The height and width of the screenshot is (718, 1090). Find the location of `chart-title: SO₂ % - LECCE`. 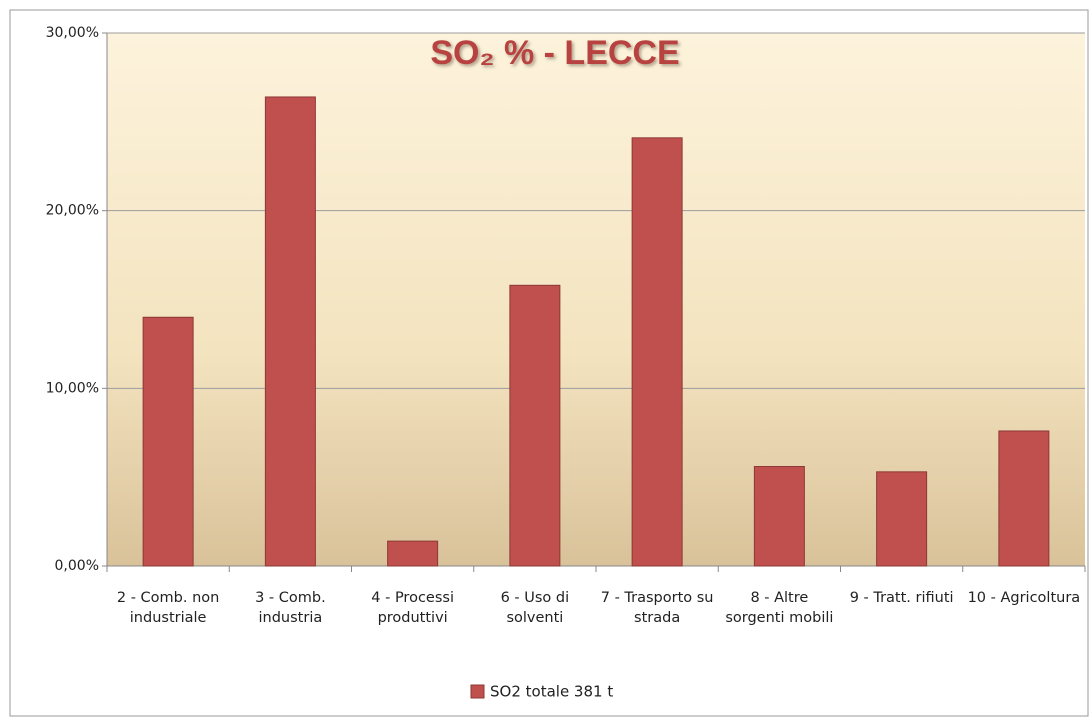

chart-title: SO₂ % - LECCE is located at coordinates (554, 53).